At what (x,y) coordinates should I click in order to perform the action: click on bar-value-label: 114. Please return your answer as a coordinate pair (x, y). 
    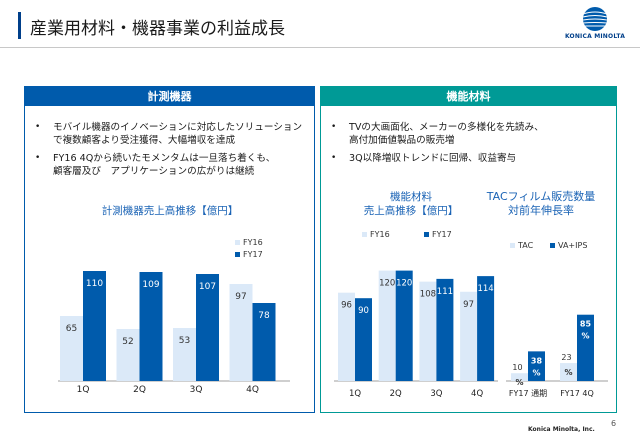
    Looking at the image, I should click on (485, 289).